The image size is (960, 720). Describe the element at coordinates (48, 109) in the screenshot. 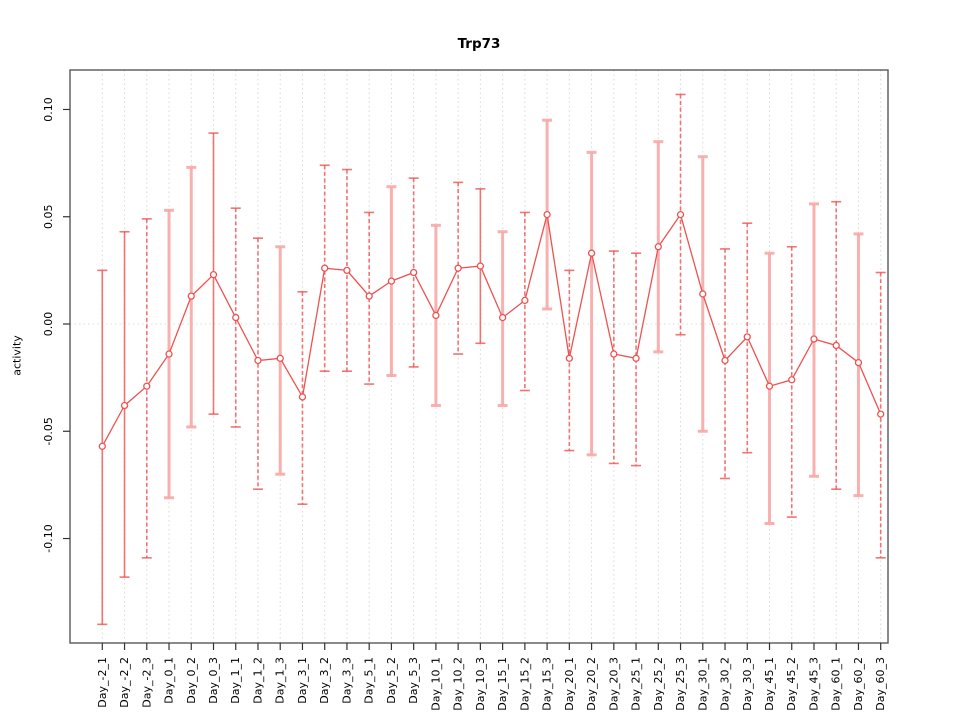

I see `y-tick-label: 0.10` at that location.